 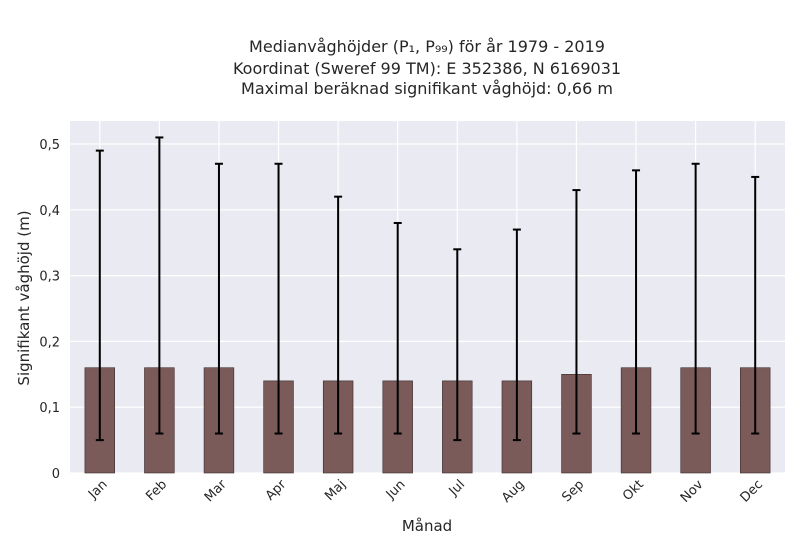 What do you see at coordinates (335, 490) in the screenshot?
I see `x-tick-label: Maj` at bounding box center [335, 490].